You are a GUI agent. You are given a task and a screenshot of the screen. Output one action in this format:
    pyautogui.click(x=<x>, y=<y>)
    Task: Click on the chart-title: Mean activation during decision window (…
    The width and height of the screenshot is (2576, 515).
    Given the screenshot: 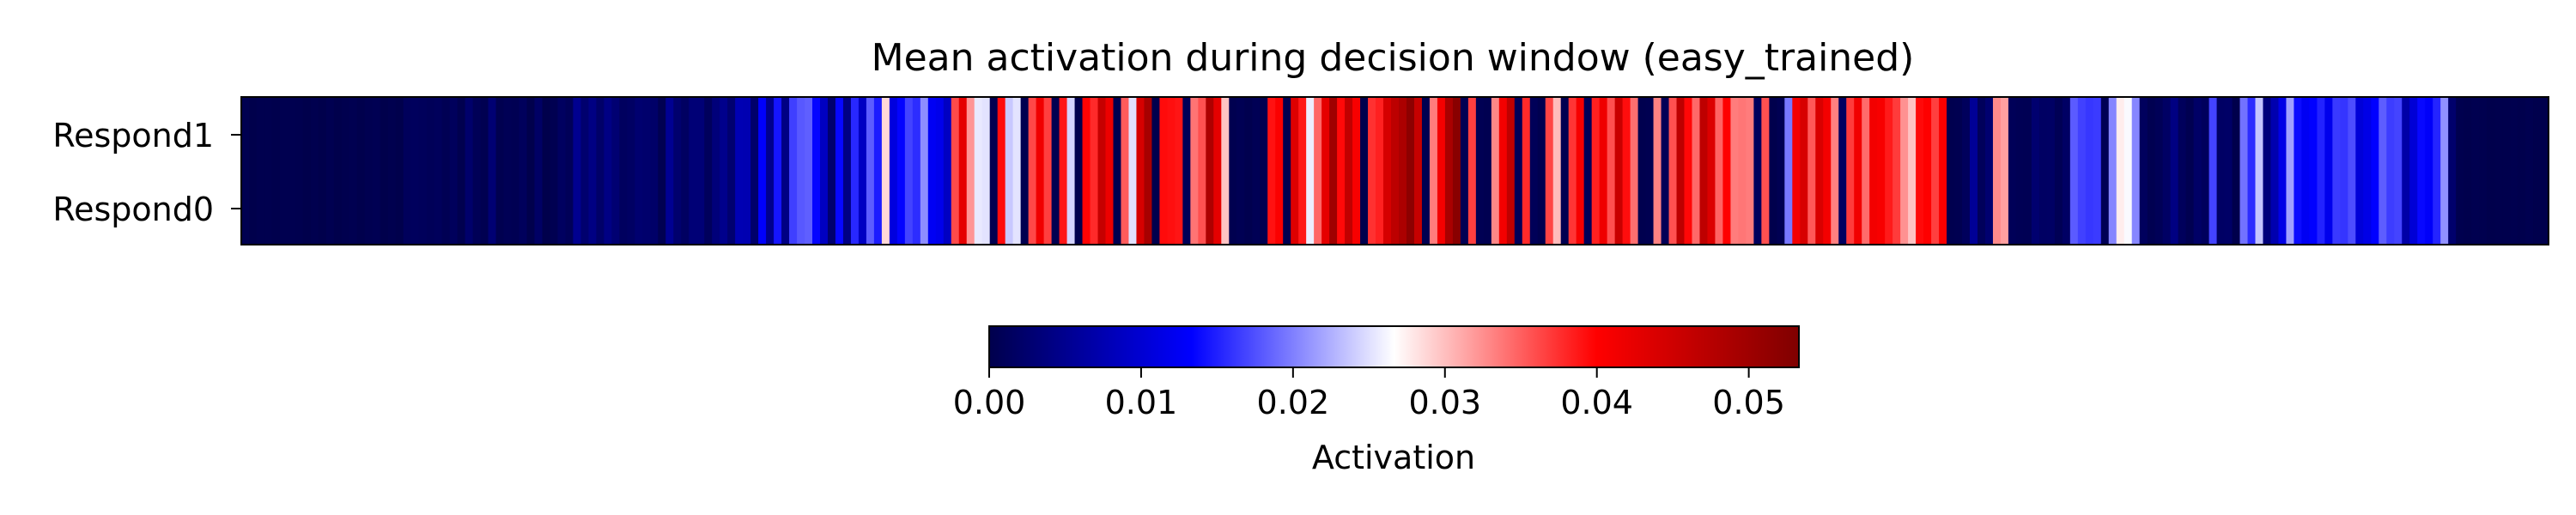 What is the action you would take?
    pyautogui.click(x=1393, y=58)
    